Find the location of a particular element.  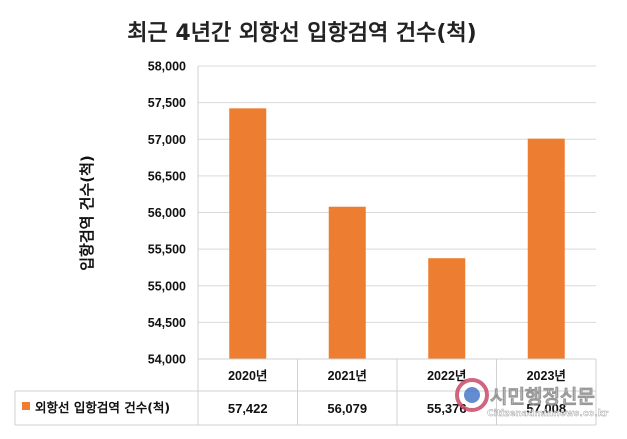

y-tick-label: 57,000 is located at coordinates (167, 140).